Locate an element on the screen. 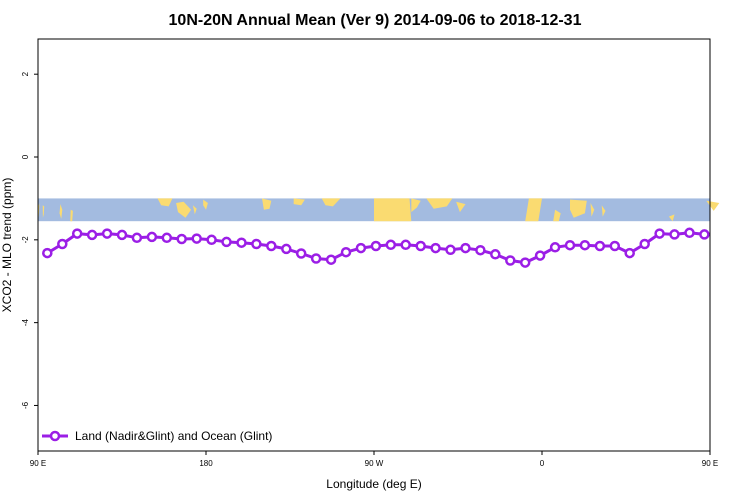 This screenshot has width=750, height=500. legend-point-marker is located at coordinates (55, 436).